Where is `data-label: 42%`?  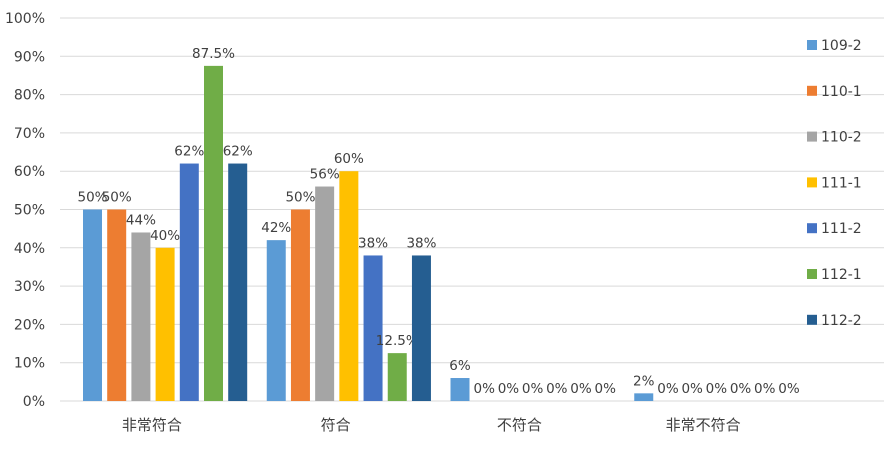 data-label: 42% is located at coordinates (276, 228).